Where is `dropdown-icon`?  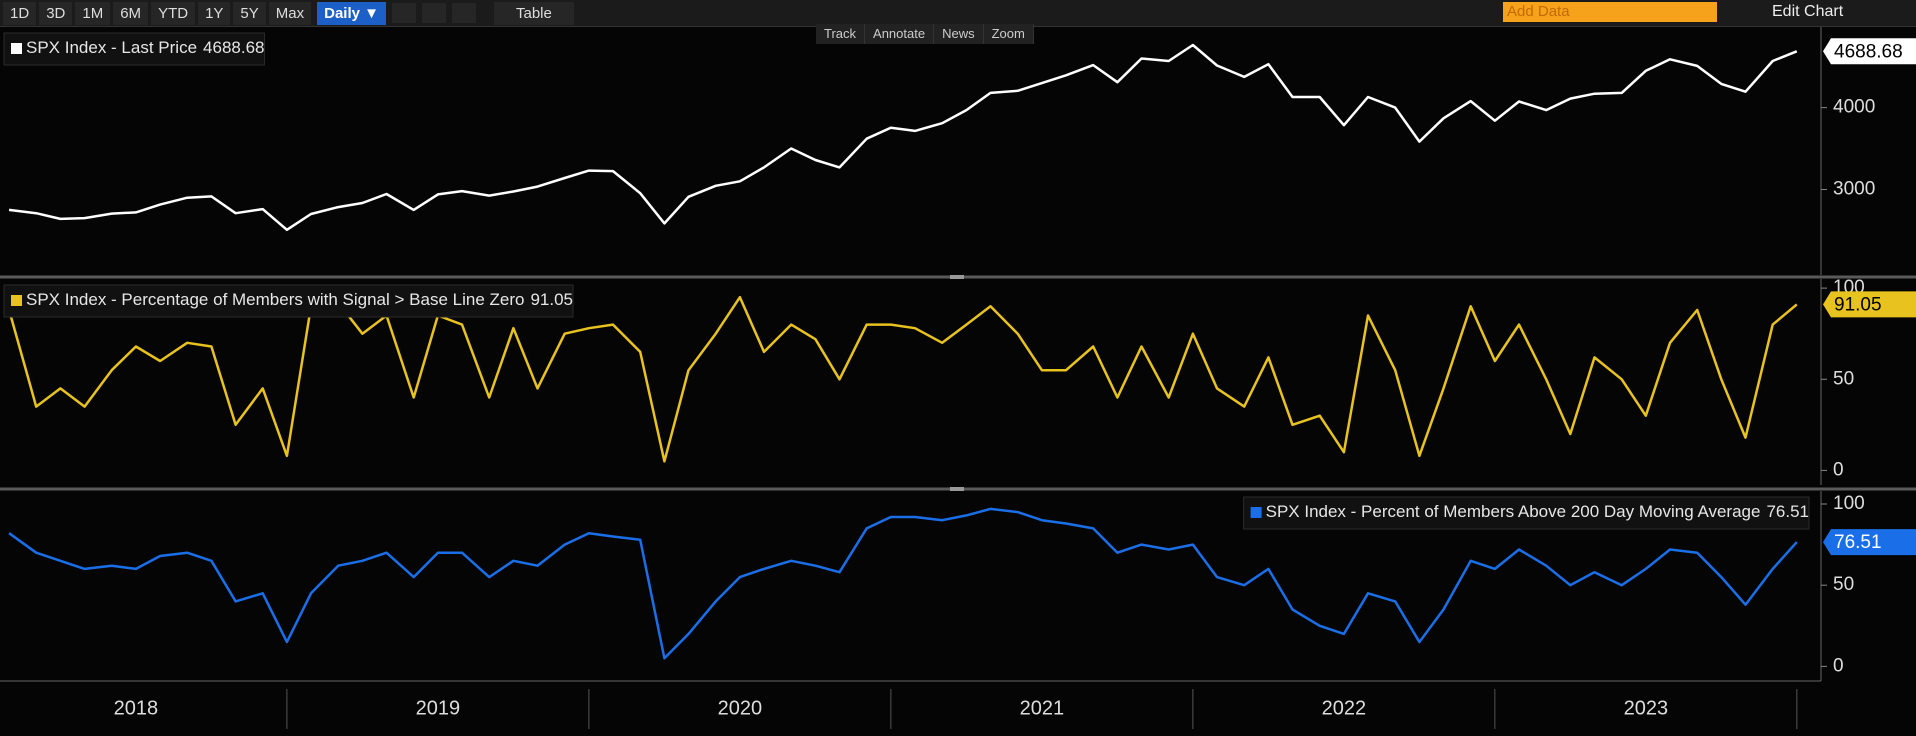
dropdown-icon is located at coordinates (464, 13).